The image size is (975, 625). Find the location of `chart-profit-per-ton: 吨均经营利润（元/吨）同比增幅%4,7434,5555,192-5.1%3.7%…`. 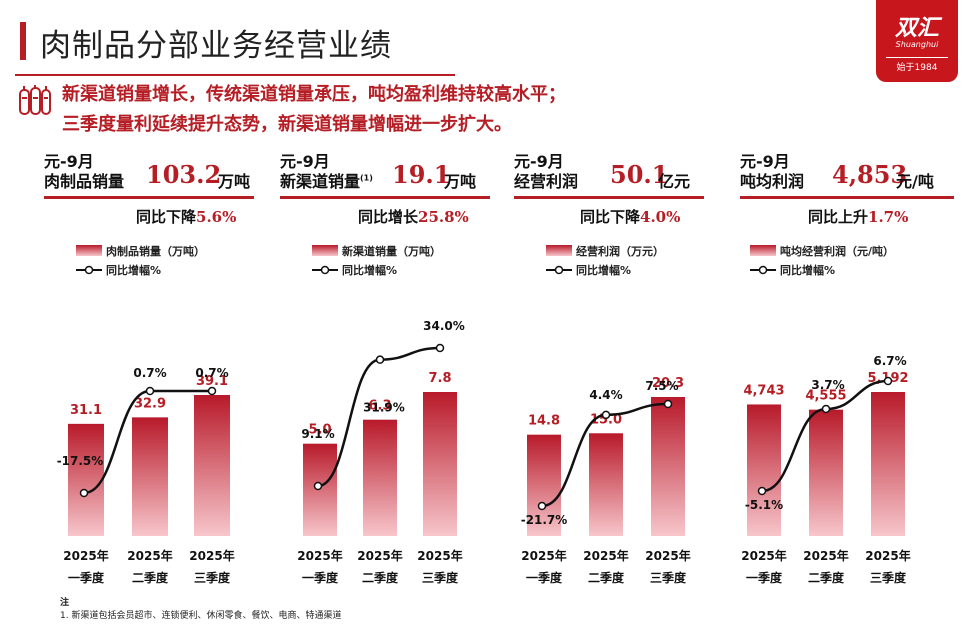

chart-profit-per-ton: 吨均经营利润（元/吨）同比增幅%4,7434,5555,192-5.1%3.7%… is located at coordinates (825, 414).